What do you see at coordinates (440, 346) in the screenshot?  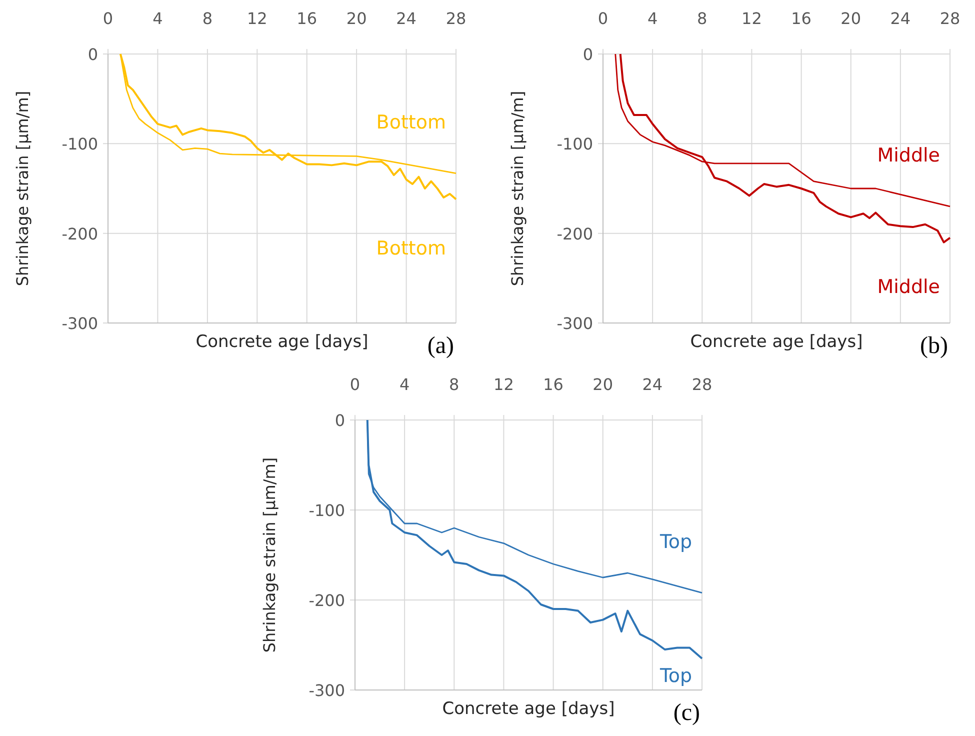 I see `text: (a)` at bounding box center [440, 346].